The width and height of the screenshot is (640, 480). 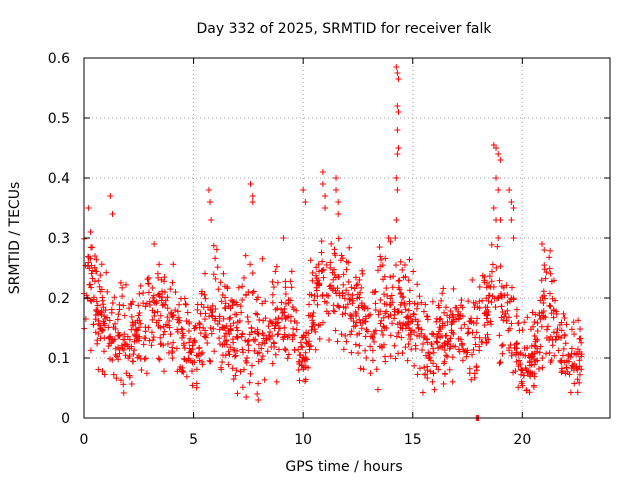 What do you see at coordinates (15, 238) in the screenshot?
I see `y-axis-label: SRMTID / TECUs` at bounding box center [15, 238].